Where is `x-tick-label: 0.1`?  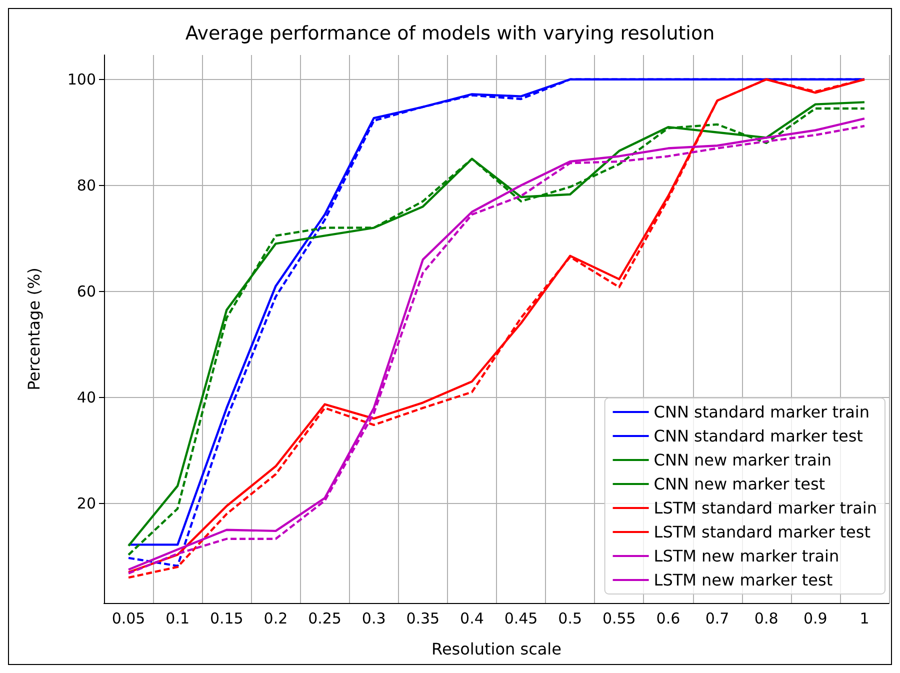 x-tick-label: 0.1 is located at coordinates (178, 619).